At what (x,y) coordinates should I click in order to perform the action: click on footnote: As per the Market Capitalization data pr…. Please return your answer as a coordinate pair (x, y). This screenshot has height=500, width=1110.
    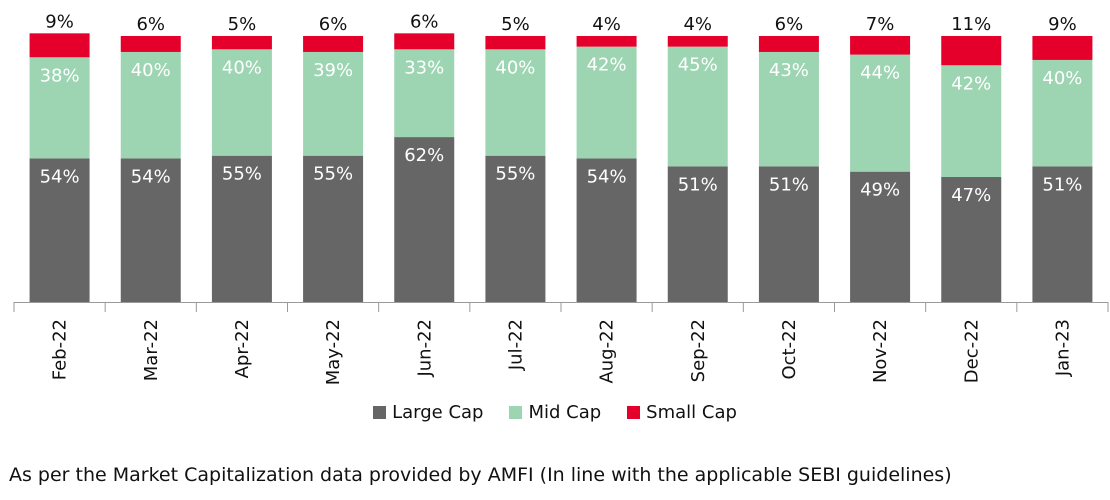
    Looking at the image, I should click on (480, 475).